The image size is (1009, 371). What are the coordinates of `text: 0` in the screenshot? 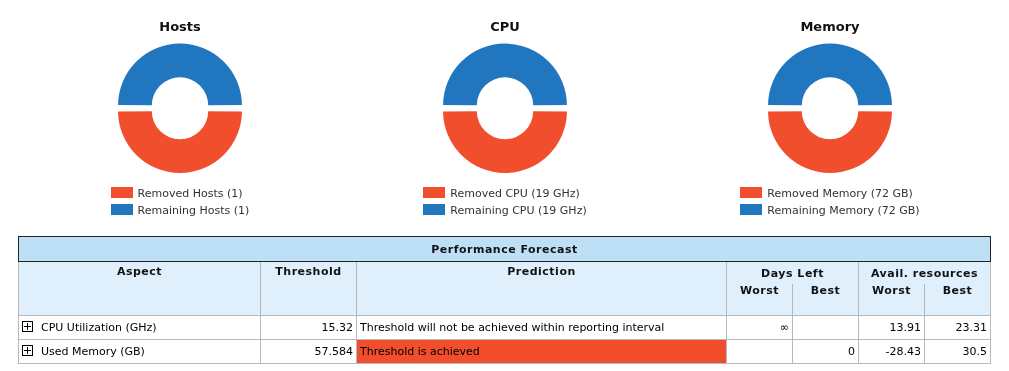 It's located at (825, 351).